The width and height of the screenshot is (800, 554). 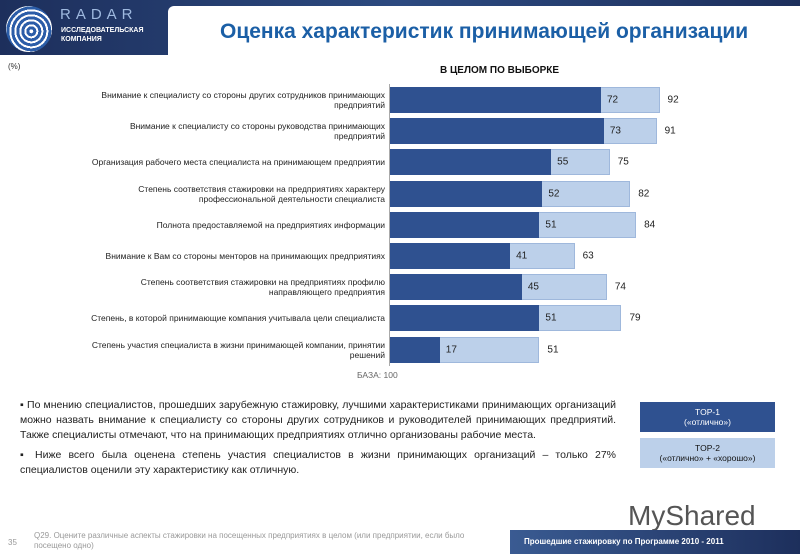 I want to click on header-title-area, so click(x=484, y=30).